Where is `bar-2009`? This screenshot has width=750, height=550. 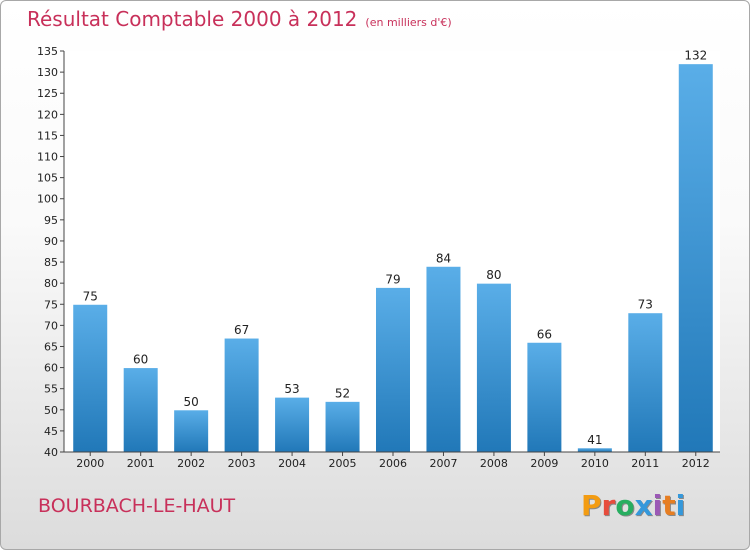 bar-2009 is located at coordinates (544, 397).